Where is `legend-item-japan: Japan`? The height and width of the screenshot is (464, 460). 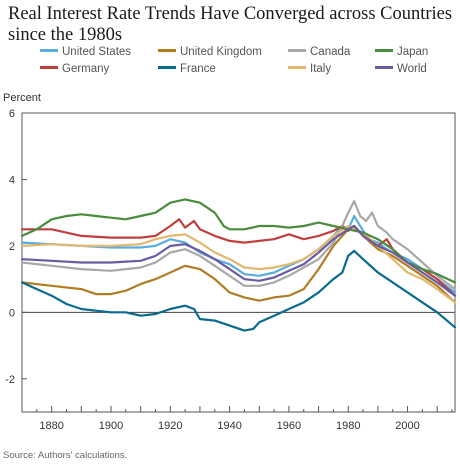 legend-item-japan: Japan is located at coordinates (401, 52).